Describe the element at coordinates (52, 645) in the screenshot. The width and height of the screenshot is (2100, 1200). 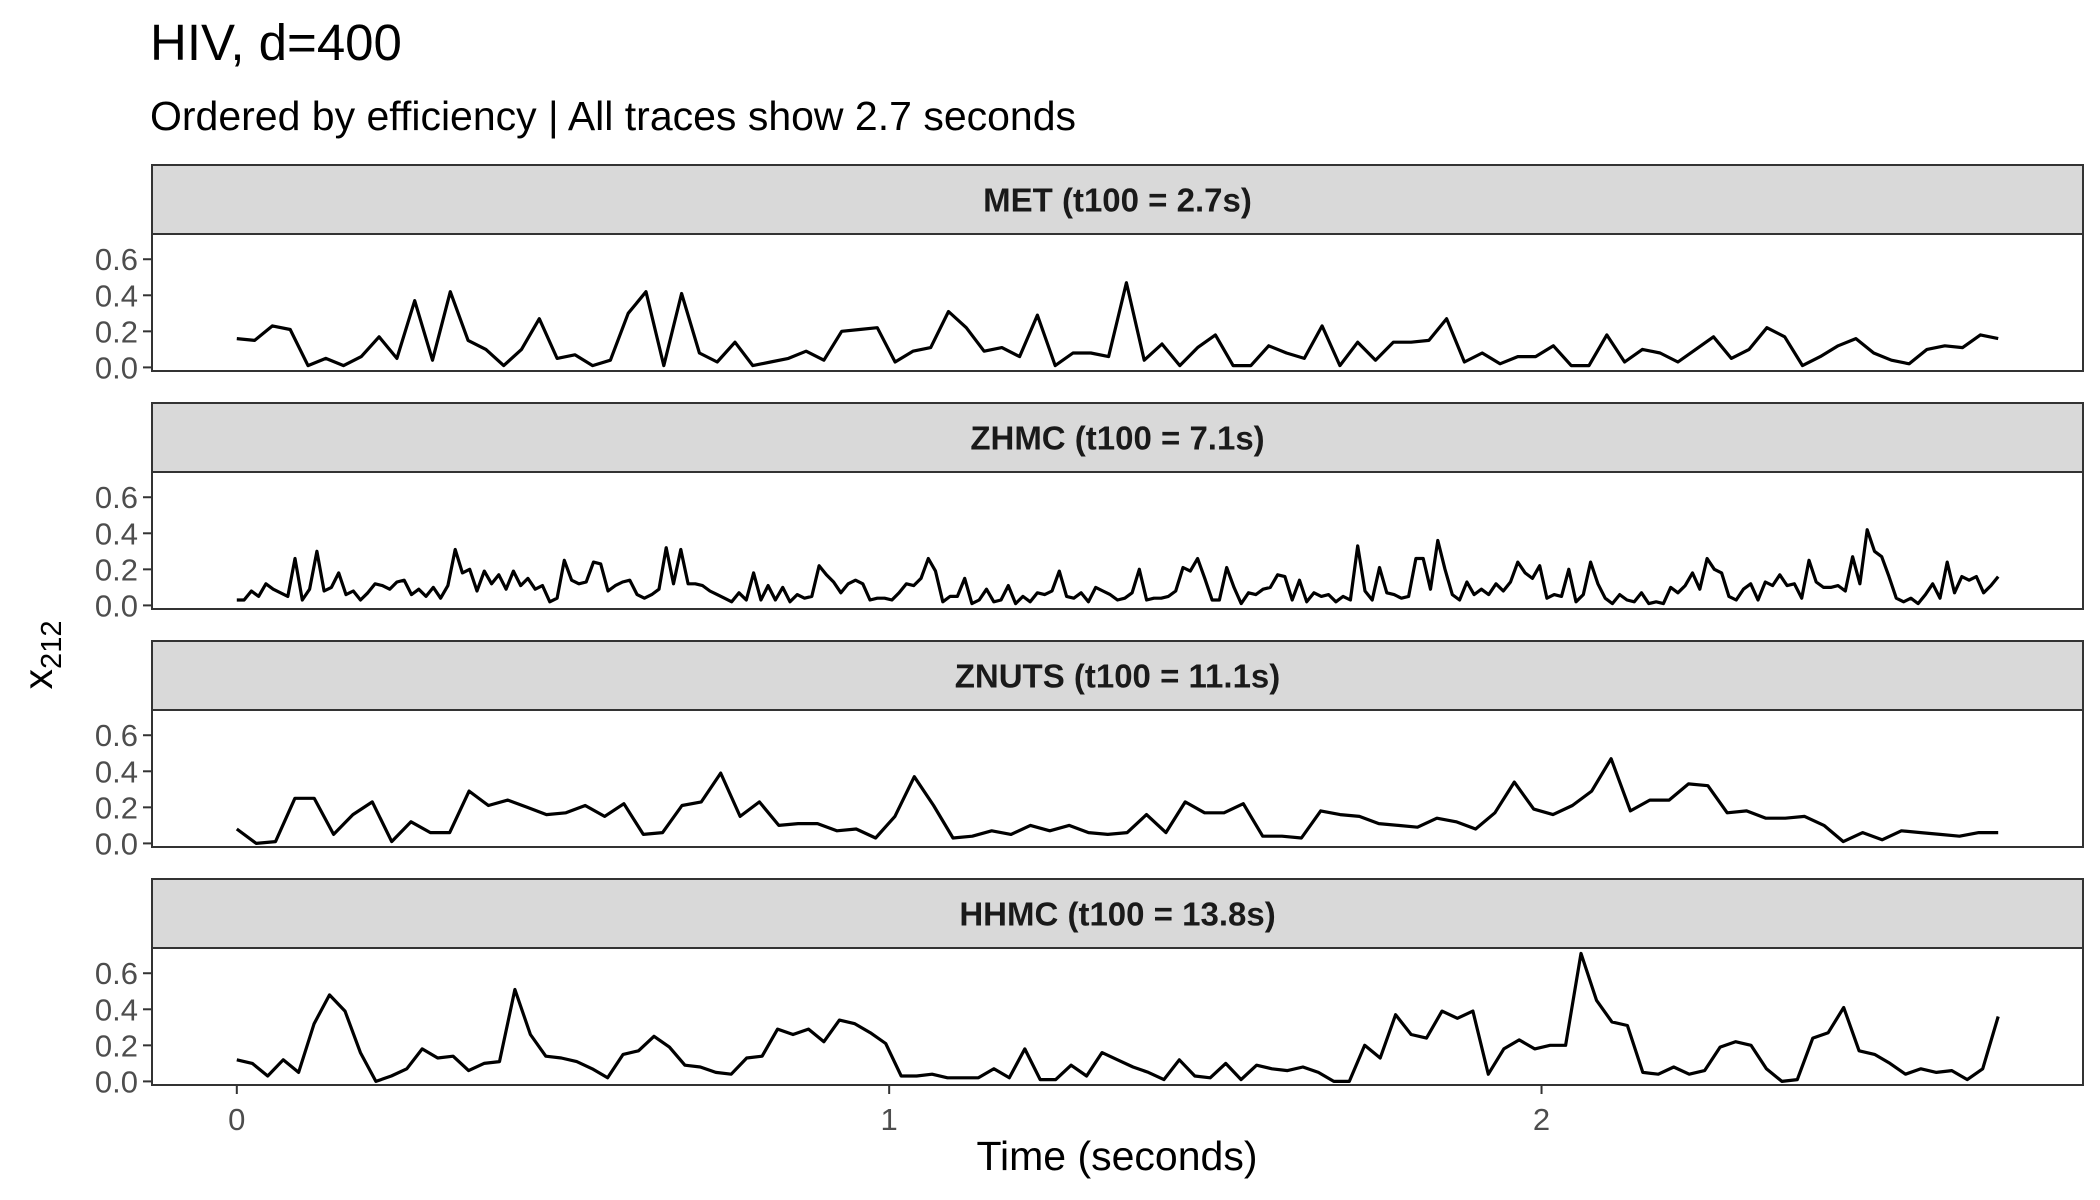
I see `y-axis-title-subscript: 212` at that location.